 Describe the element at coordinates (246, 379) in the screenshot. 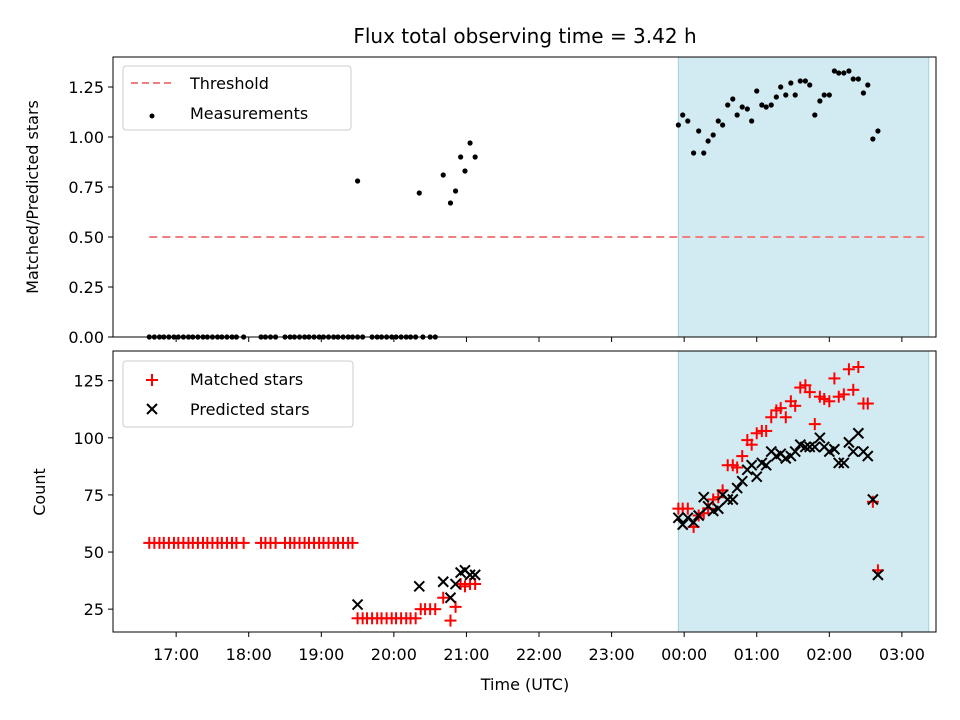

I see `legend-matched-label: Matched stars` at that location.